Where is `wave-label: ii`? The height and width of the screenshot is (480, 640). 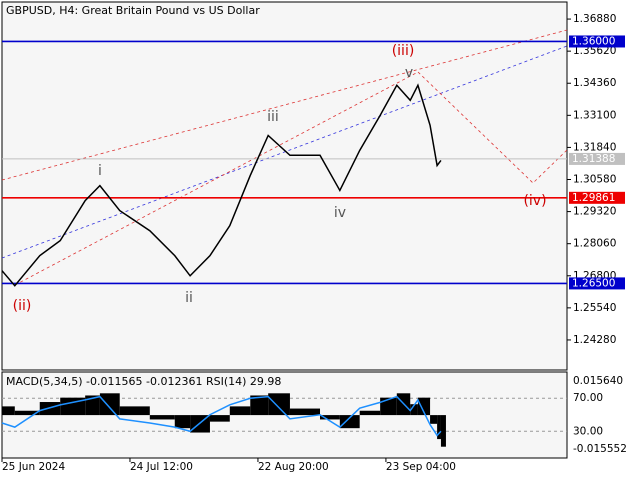 wave-label: ii is located at coordinates (189, 298).